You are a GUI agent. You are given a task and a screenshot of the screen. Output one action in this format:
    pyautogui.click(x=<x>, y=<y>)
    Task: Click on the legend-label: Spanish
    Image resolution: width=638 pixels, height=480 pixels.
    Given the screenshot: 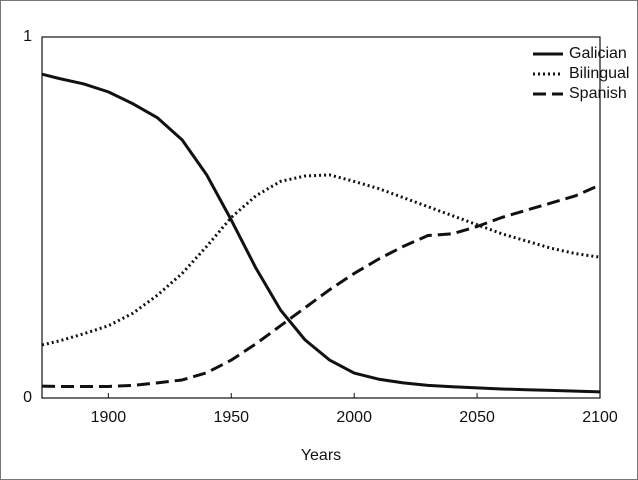 What is the action you would take?
    pyautogui.click(x=598, y=93)
    